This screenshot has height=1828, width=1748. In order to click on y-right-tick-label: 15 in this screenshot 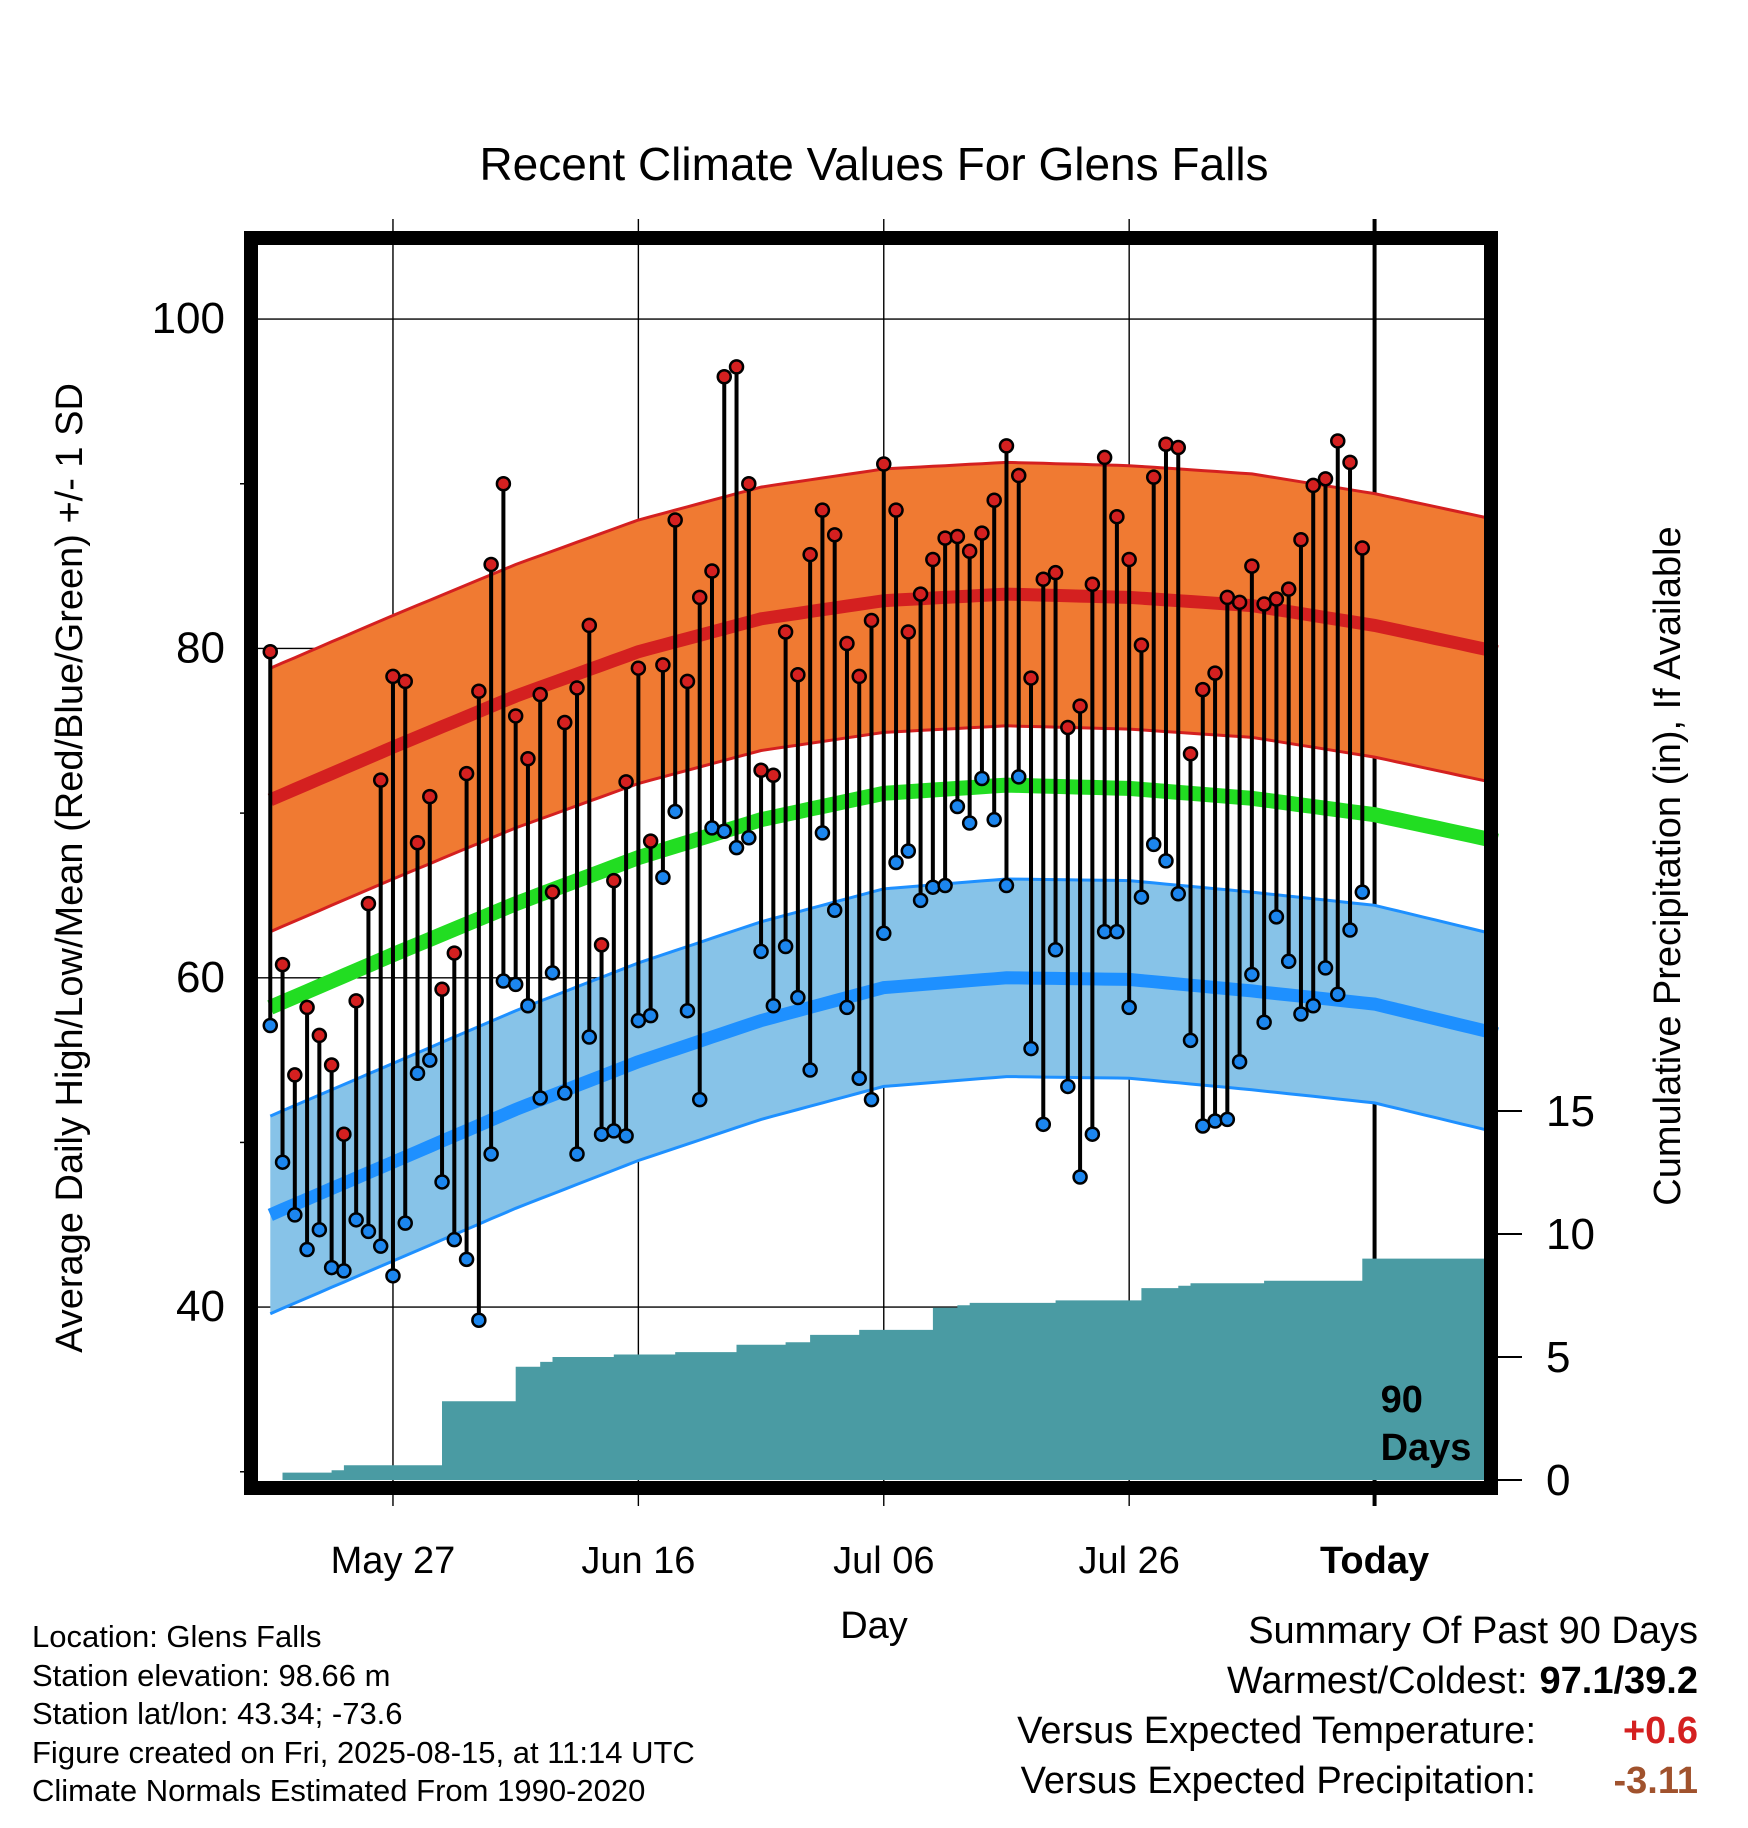, I will do `click(1570, 1111)`.